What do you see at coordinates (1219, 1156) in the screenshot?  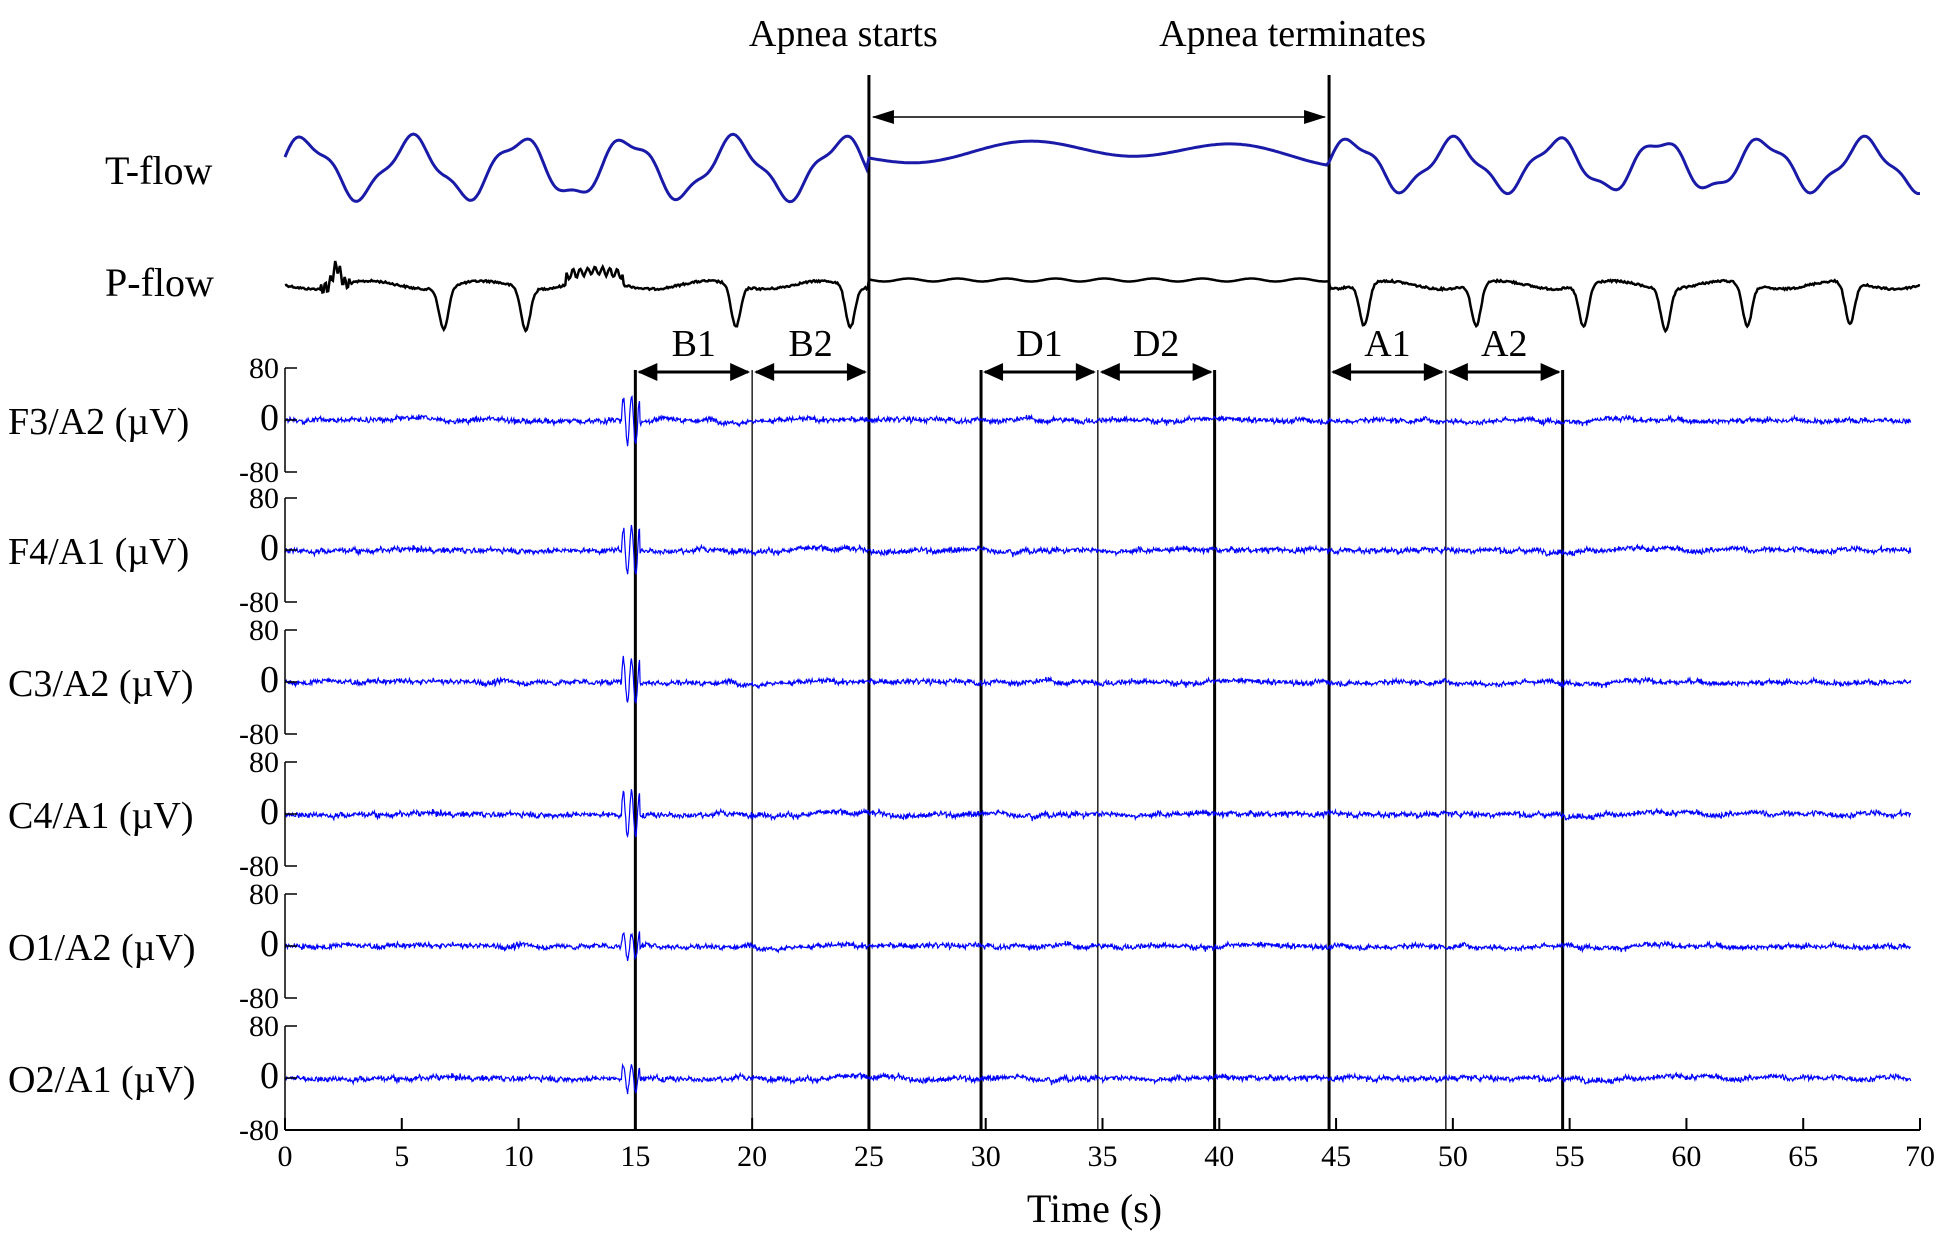 I see `x-tick-label: 40` at bounding box center [1219, 1156].